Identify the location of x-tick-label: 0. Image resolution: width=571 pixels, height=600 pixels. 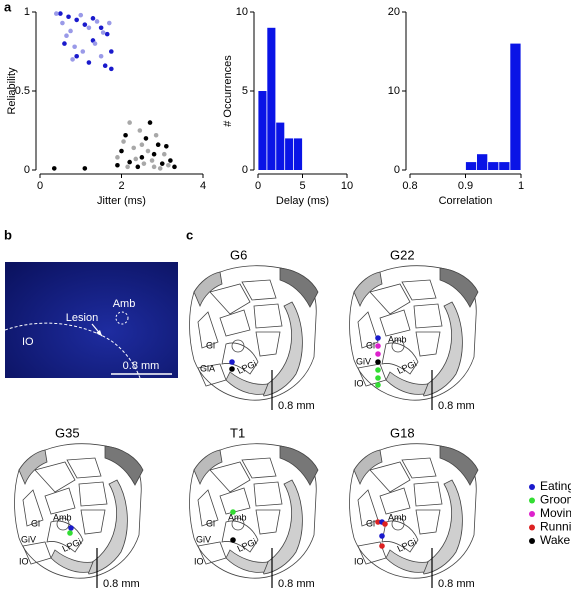
(40, 186).